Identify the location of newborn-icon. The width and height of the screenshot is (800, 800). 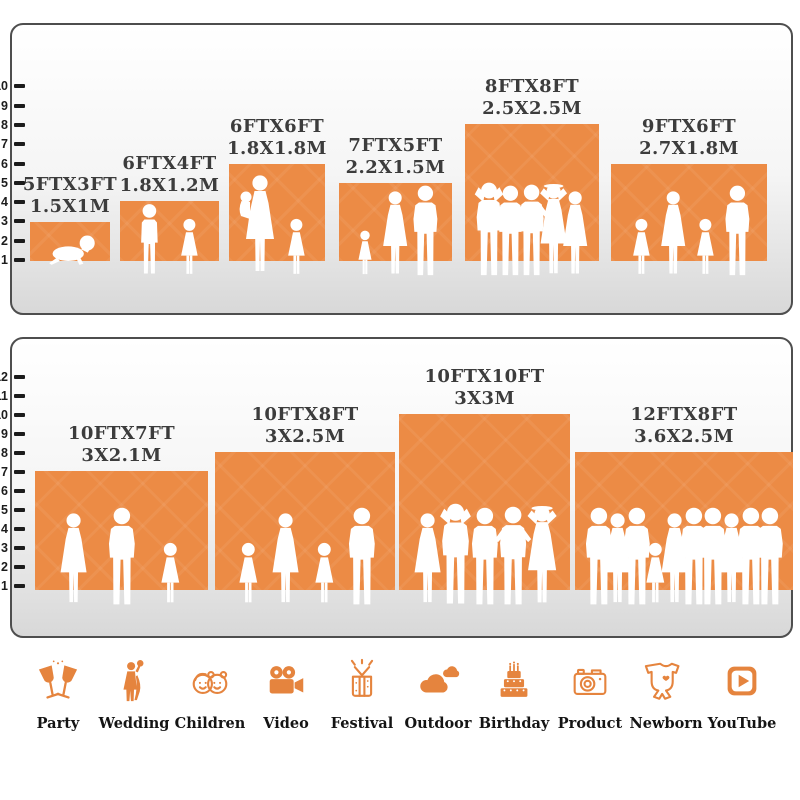
(666, 681).